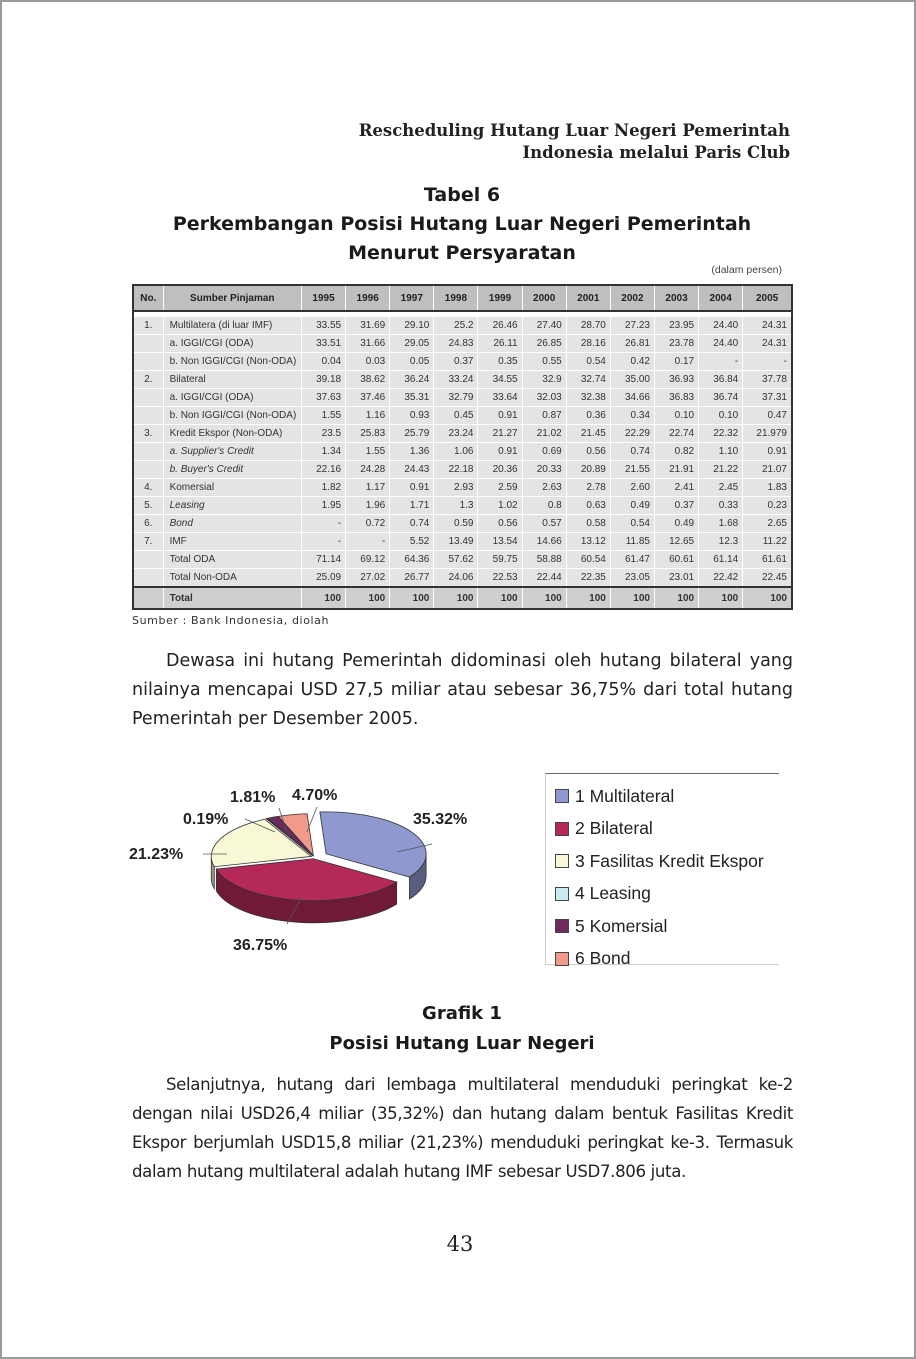 The width and height of the screenshot is (916, 1359). Describe the element at coordinates (767, 379) in the screenshot. I see `row-value-cell: 37.78` at that location.